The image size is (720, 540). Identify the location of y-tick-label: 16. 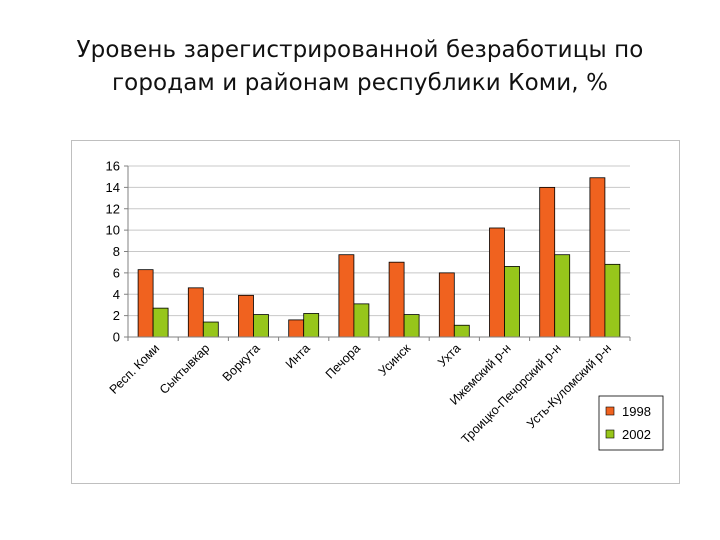
(113, 166).